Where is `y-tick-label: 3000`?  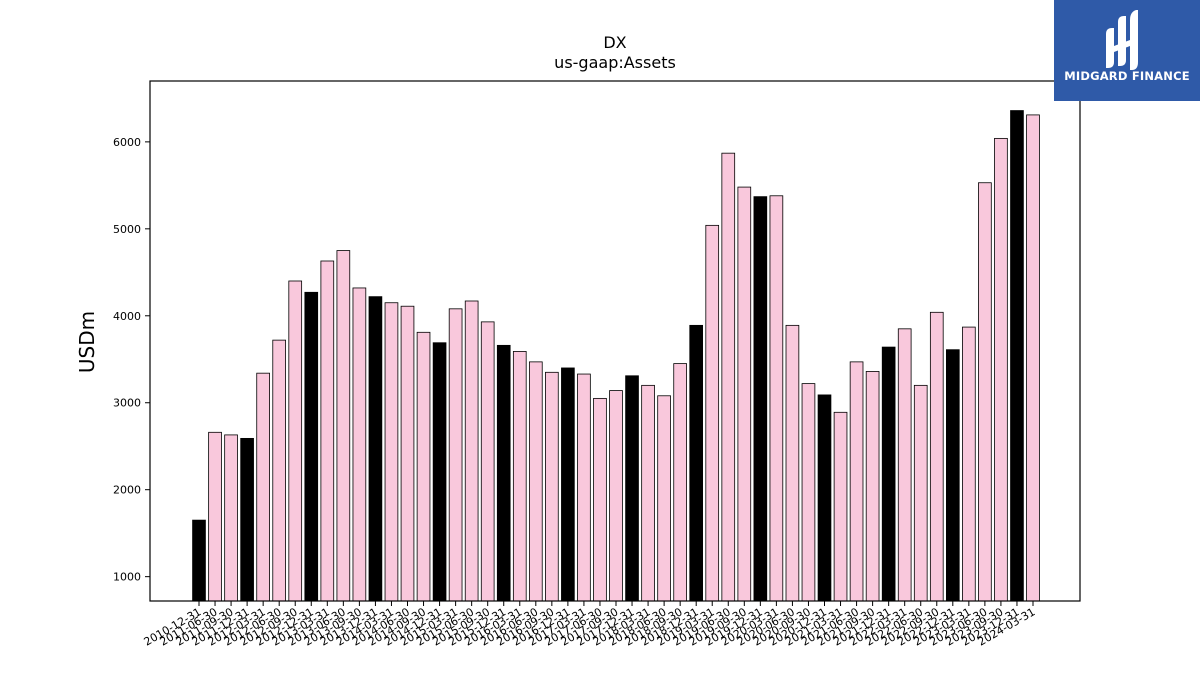 y-tick-label: 3000 is located at coordinates (127, 403).